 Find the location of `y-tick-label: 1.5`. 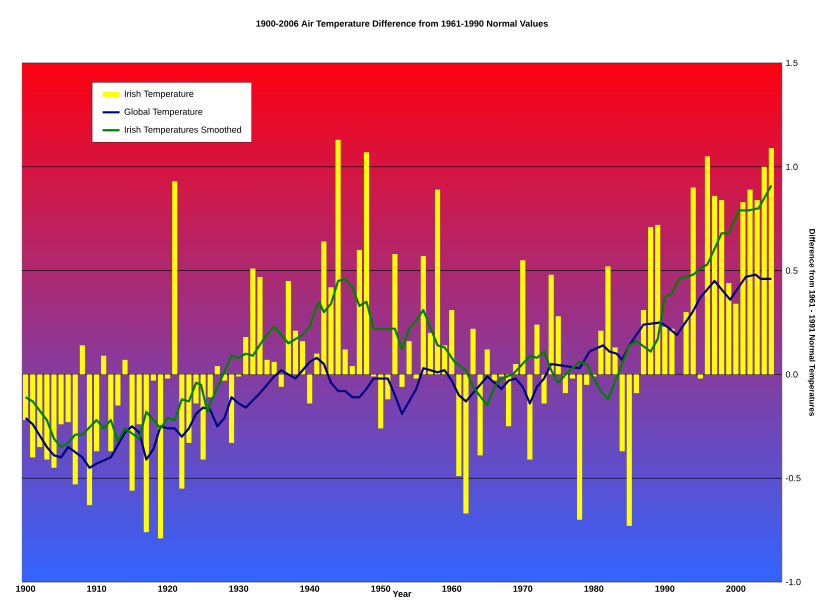

y-tick-label: 1.5 is located at coordinates (792, 63).